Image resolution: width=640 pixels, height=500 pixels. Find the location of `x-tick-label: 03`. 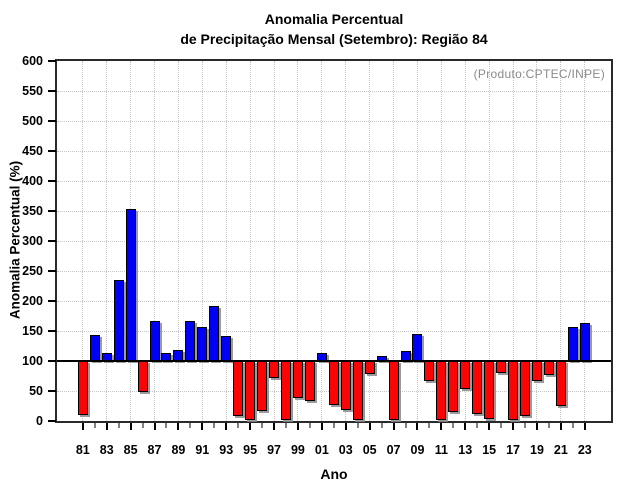

x-tick-label: 03 is located at coordinates (345, 450).